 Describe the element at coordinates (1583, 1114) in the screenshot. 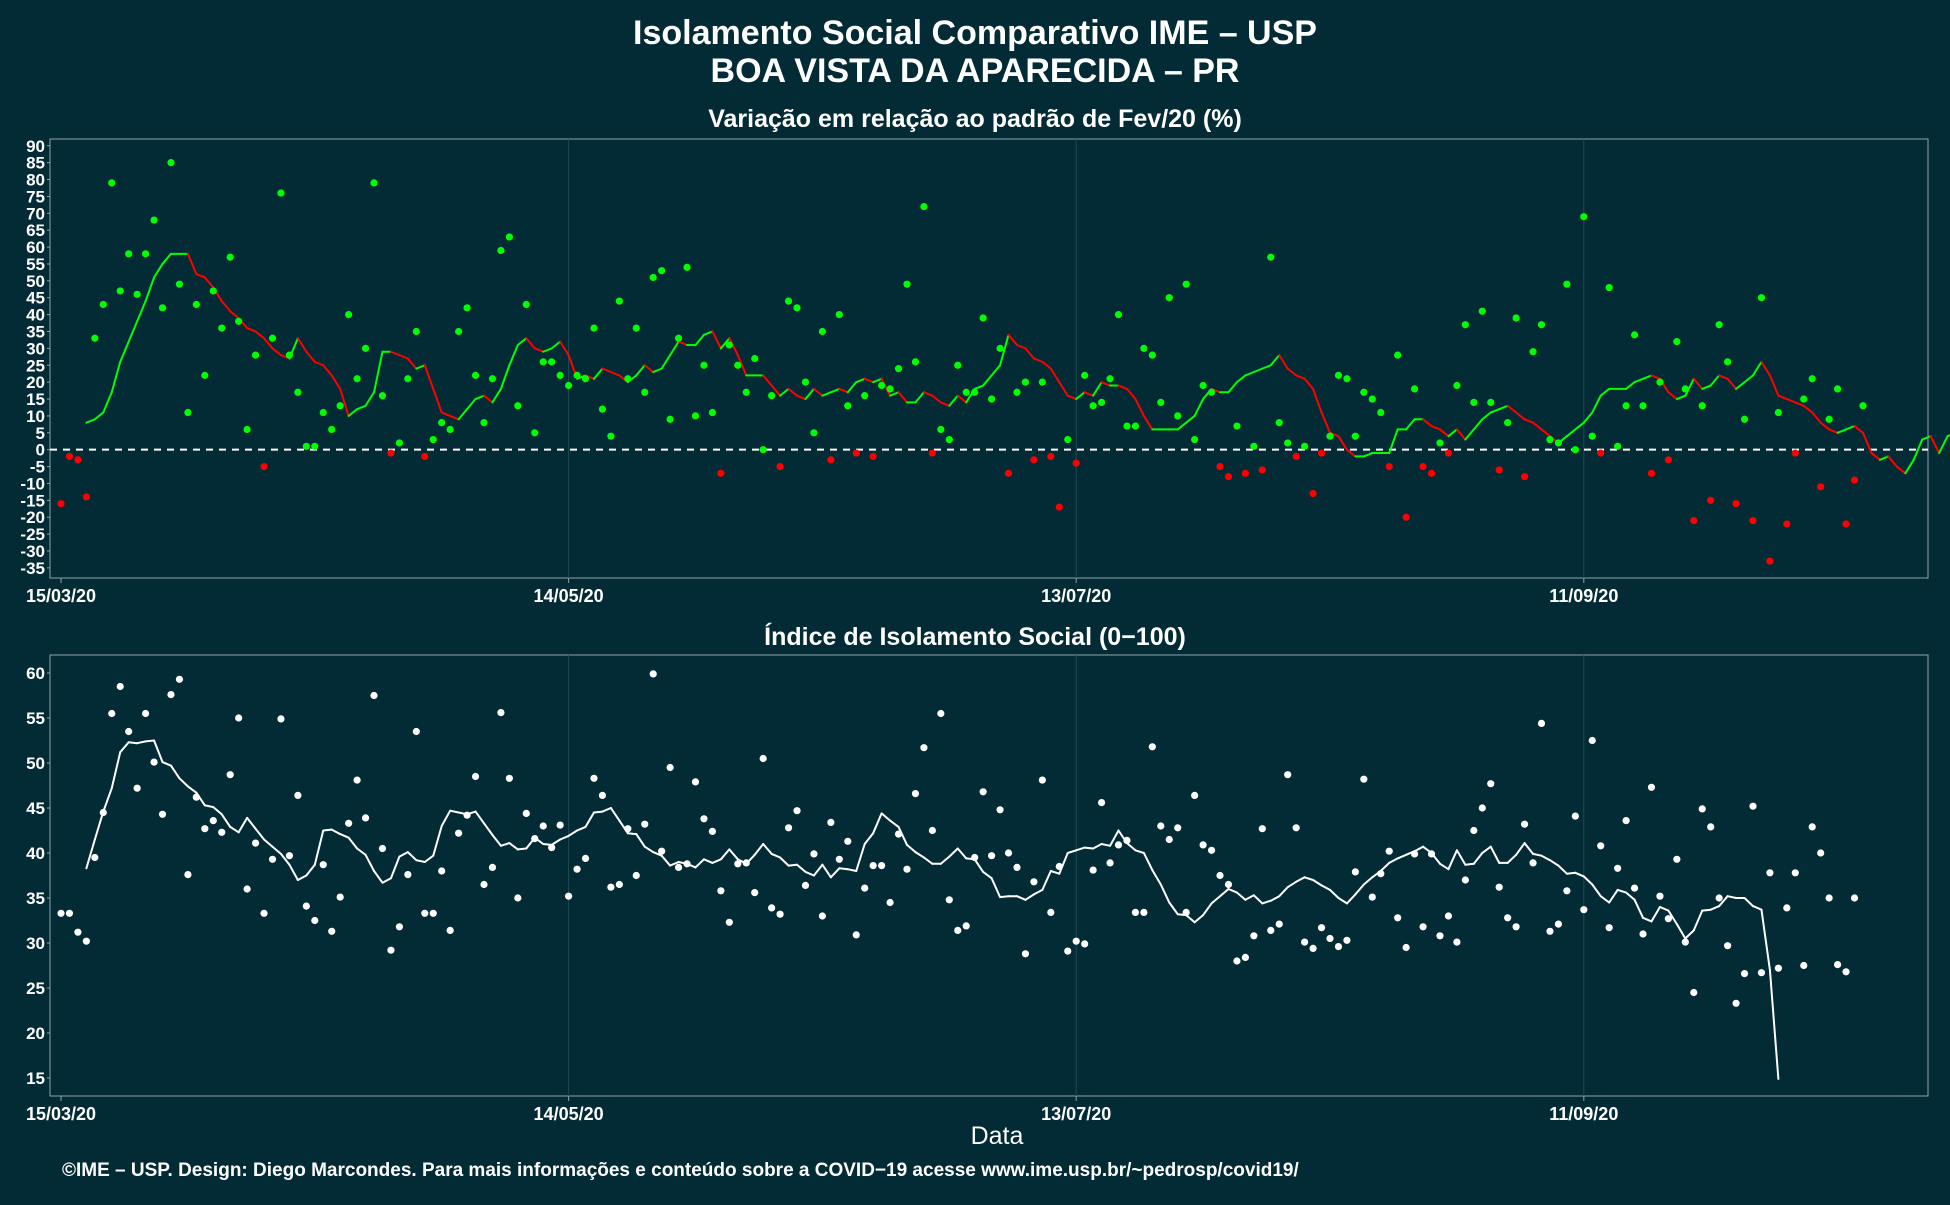

I see `x-tick-label: 11/09/20` at that location.